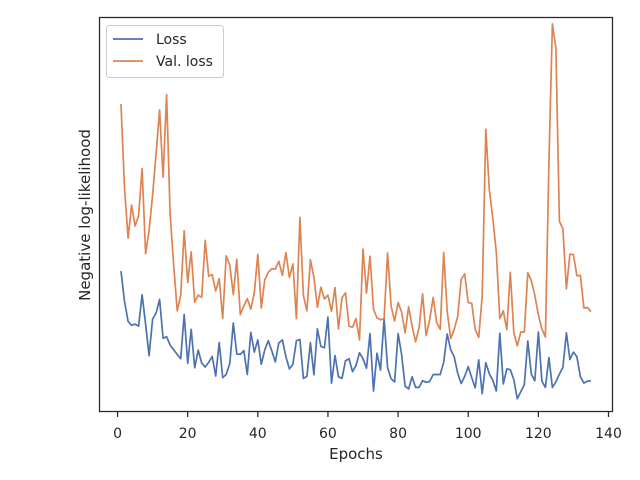 The height and width of the screenshot is (480, 640). What do you see at coordinates (165, 51) in the screenshot?
I see `legend: Loss Val. loss` at bounding box center [165, 51].